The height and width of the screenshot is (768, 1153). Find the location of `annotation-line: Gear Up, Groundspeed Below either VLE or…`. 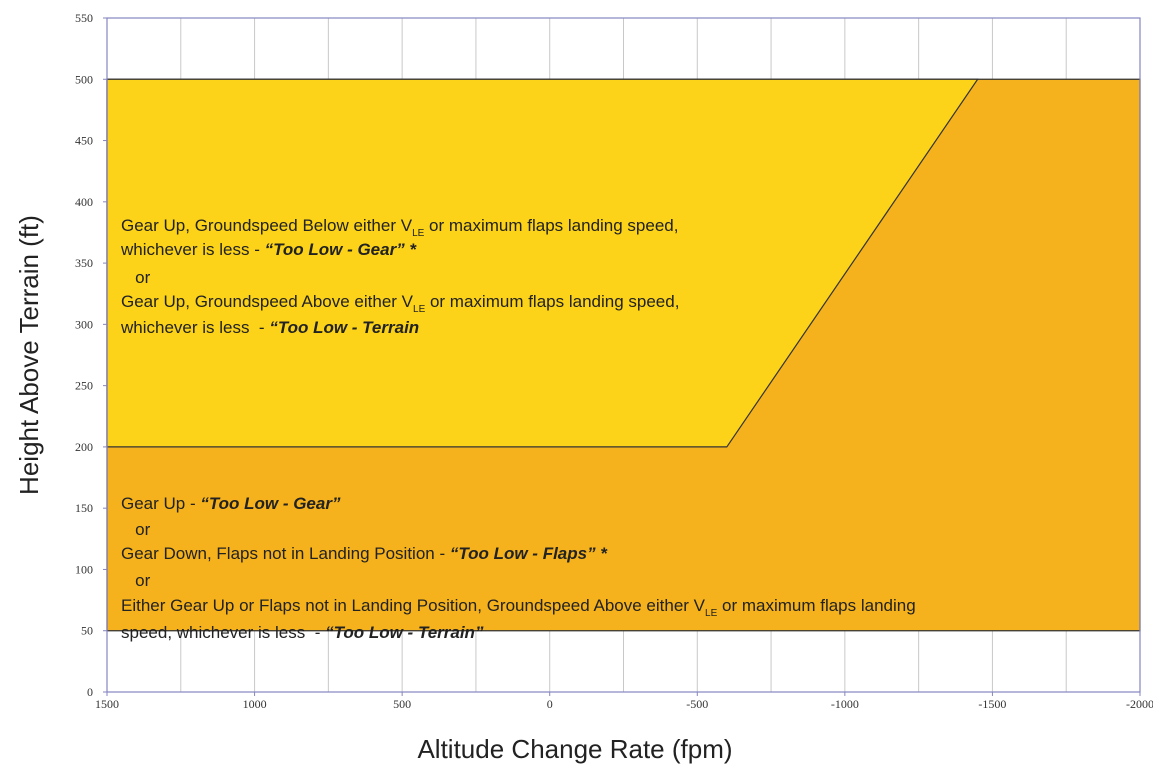

annotation-line: Gear Up, Groundspeed Below either VLE or… is located at coordinates (399, 227).